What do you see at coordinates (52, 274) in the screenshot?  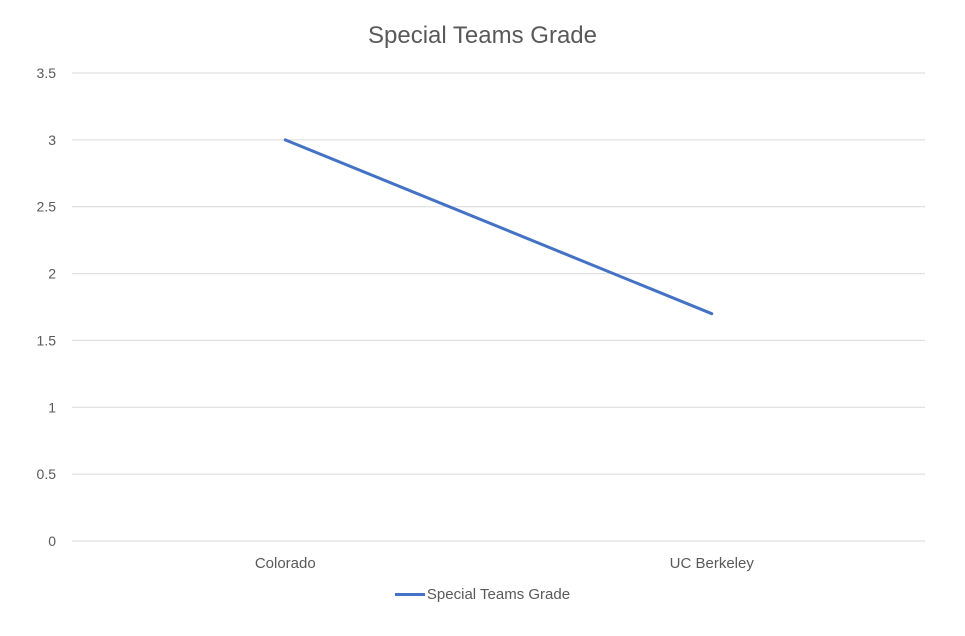 I see `y-tick-label: 2` at bounding box center [52, 274].